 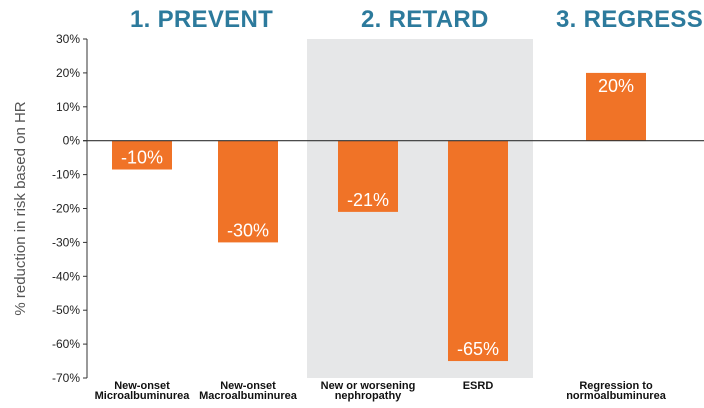 What do you see at coordinates (368, 386) in the screenshot?
I see `x-category-label-line: New or worsening` at bounding box center [368, 386].